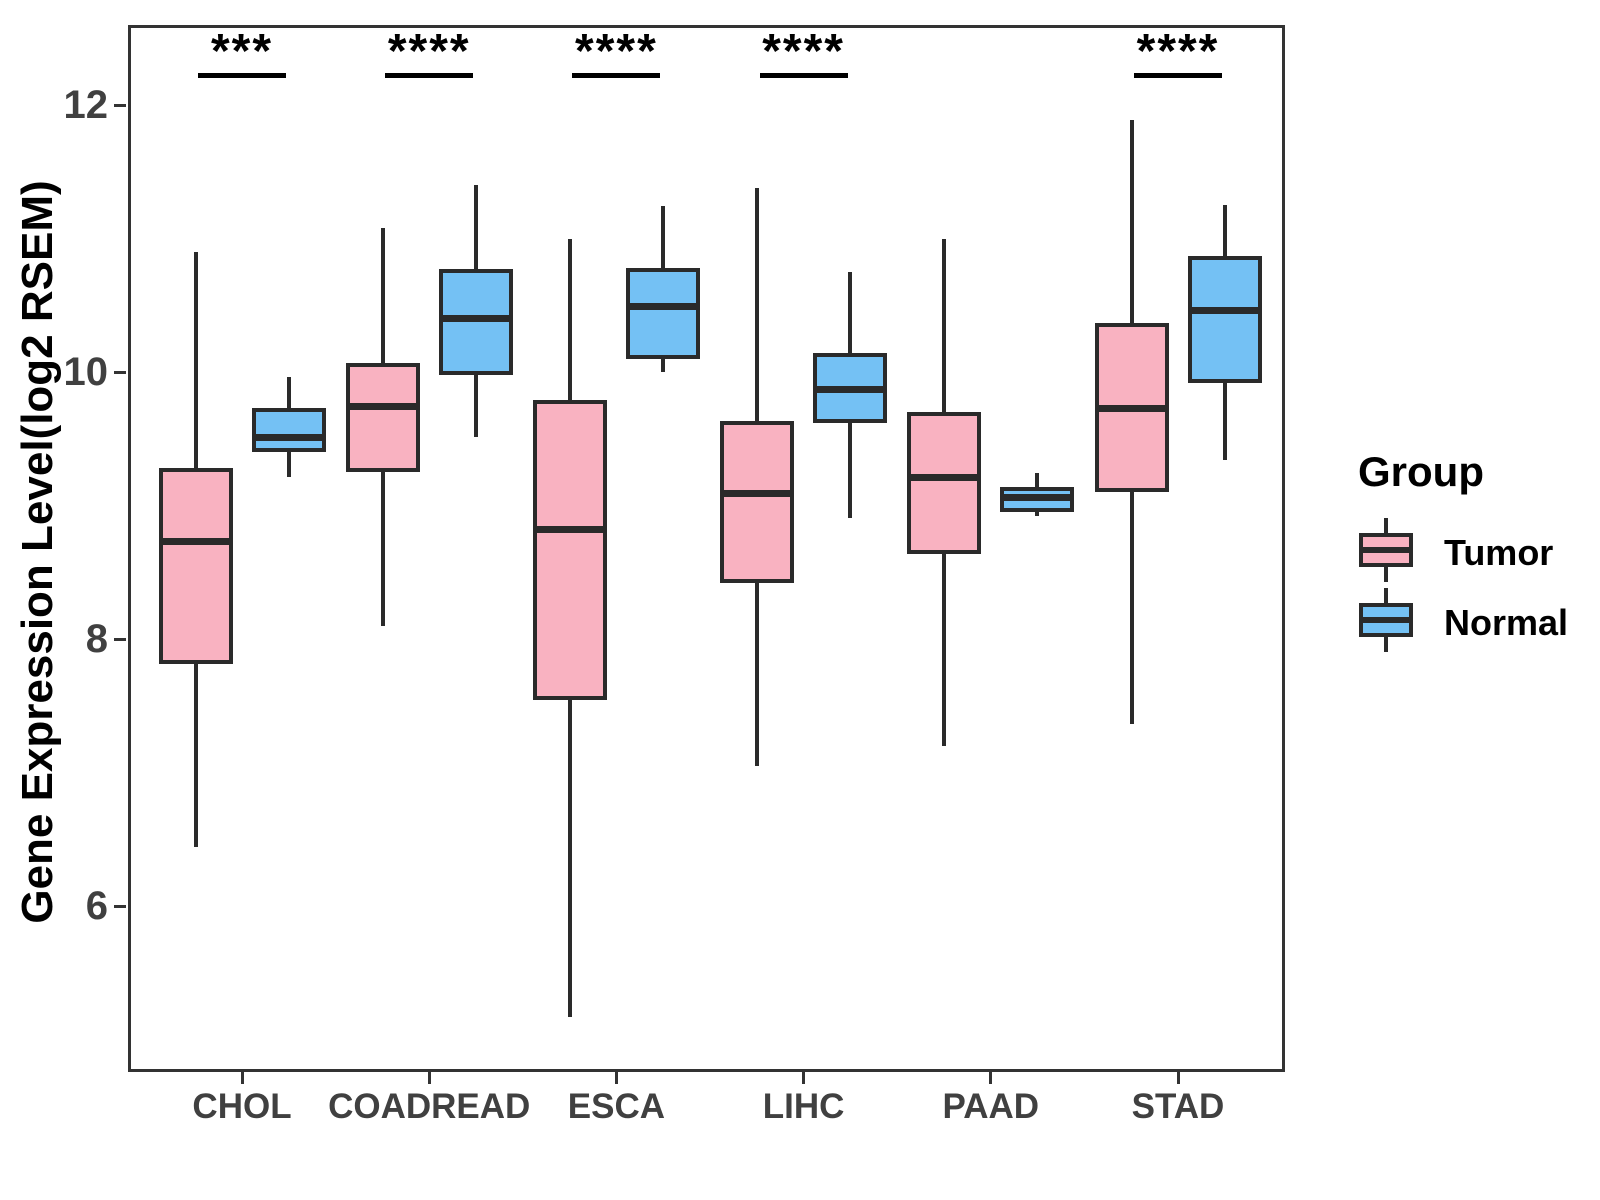  Describe the element at coordinates (662, 313) in the screenshot. I see `box-normal-ESCA` at that location.